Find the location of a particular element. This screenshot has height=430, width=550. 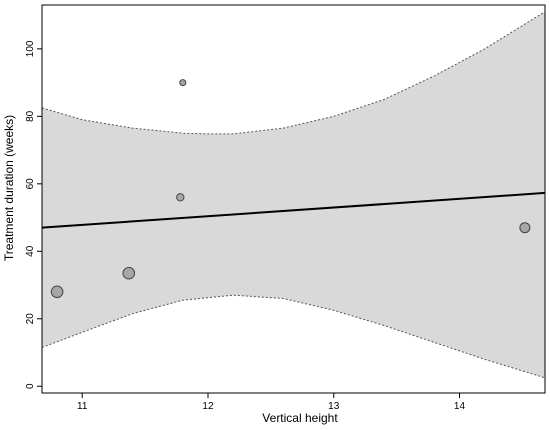

x-tick-label: 14 is located at coordinates (460, 406).